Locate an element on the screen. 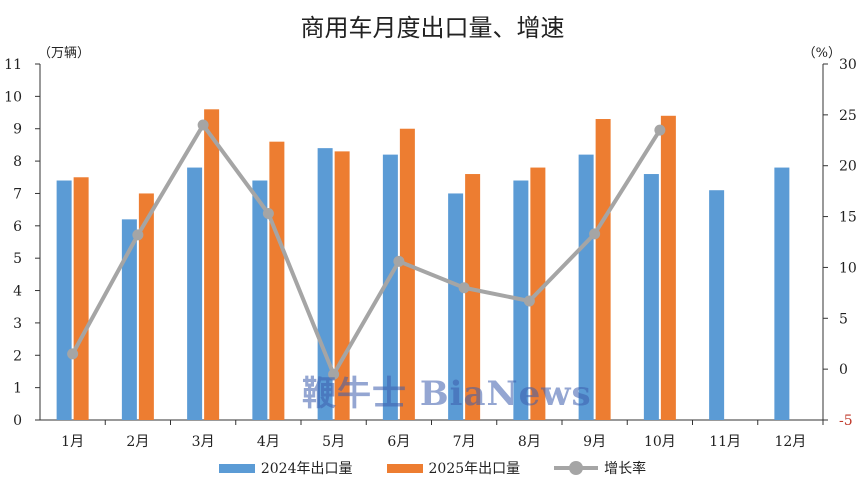 This screenshot has height=484, width=865. right-tick-label: 20 is located at coordinates (848, 167).